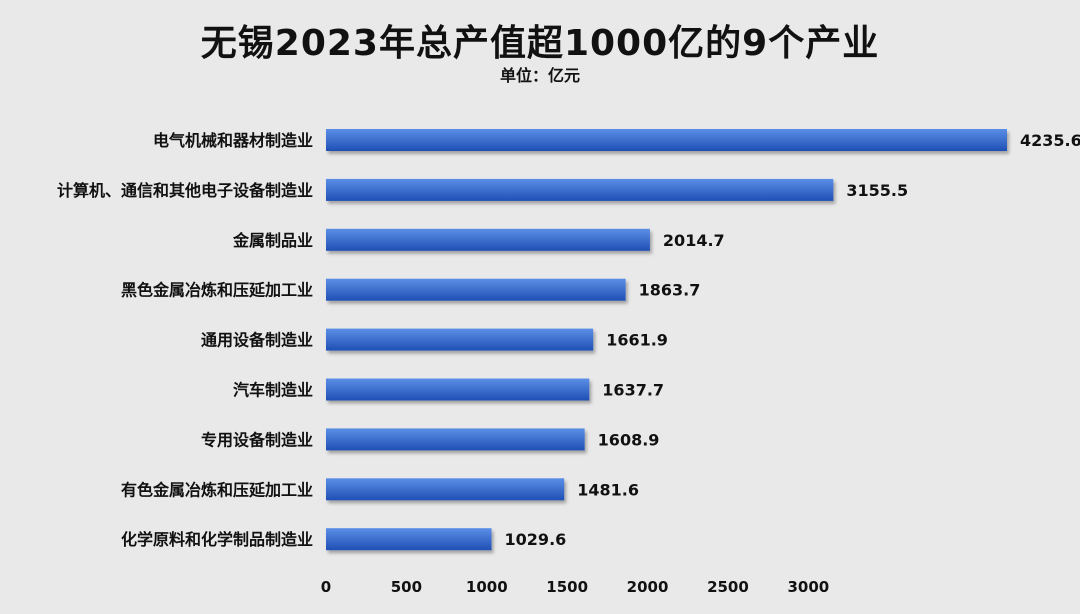 This screenshot has height=614, width=1080. What do you see at coordinates (257, 439) in the screenshot?
I see `category-label-6: 专用设备制造业` at bounding box center [257, 439].